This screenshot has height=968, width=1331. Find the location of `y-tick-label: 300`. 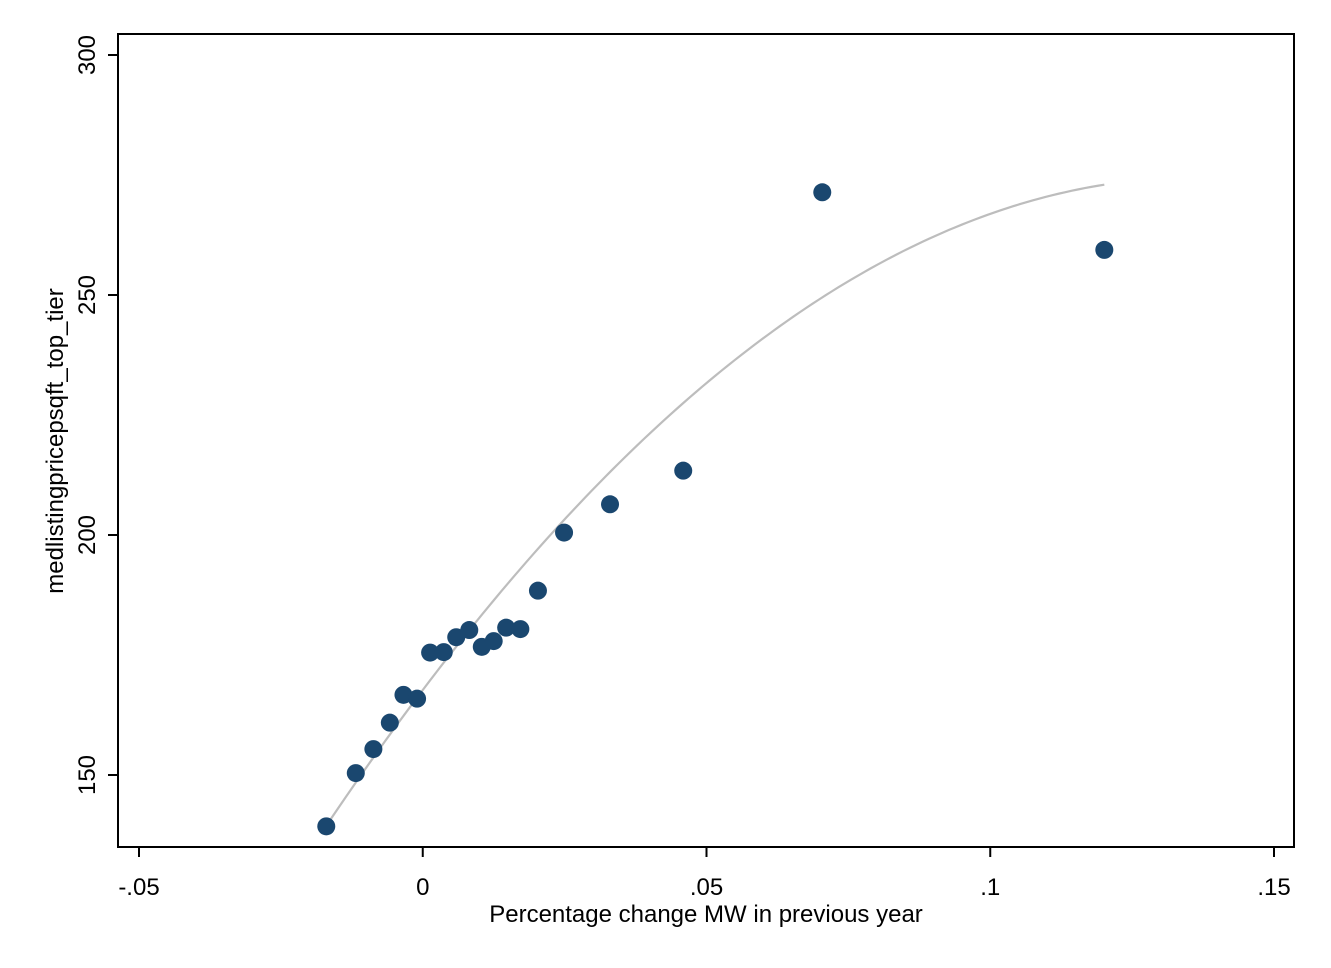

y-tick-label: 300 is located at coordinates (87, 55).